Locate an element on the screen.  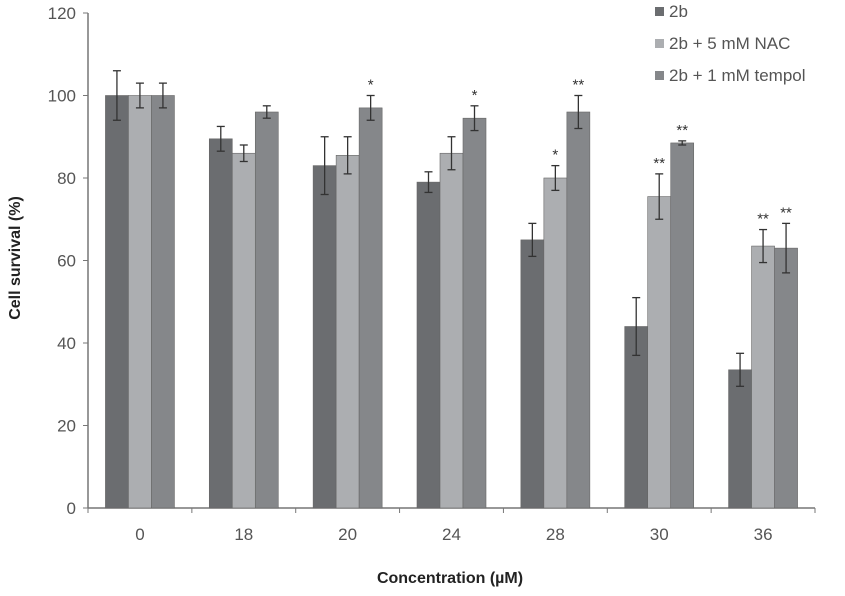
x-tick-label: 20 is located at coordinates (347, 534).